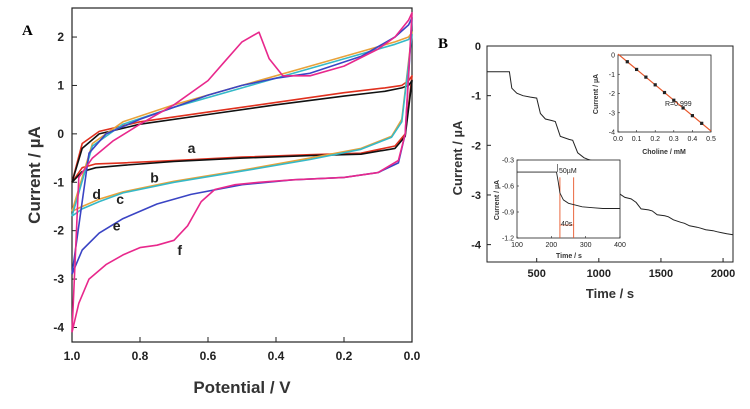 This screenshot has width=750, height=409. Describe the element at coordinates (569, 256) in the screenshot. I see `inset-step-xlabel: Time / s` at that location.